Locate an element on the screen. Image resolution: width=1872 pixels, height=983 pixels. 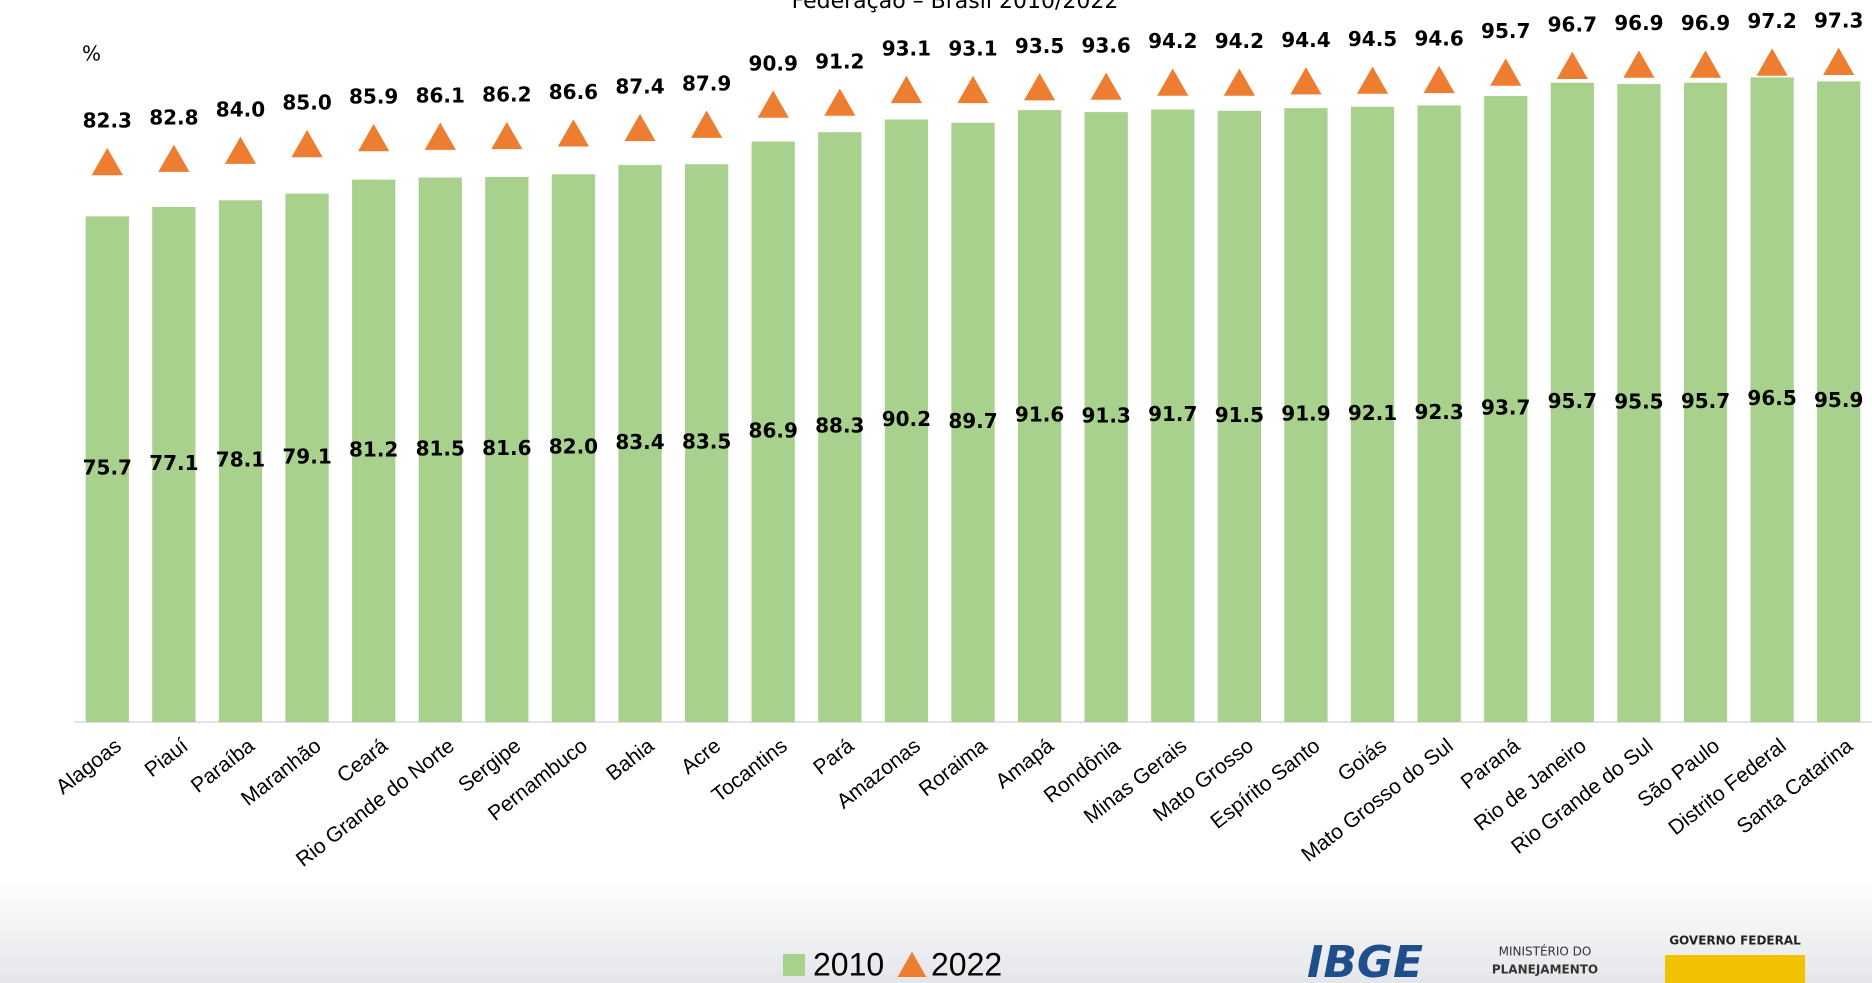
data-label: 91.9 is located at coordinates (1305, 414).